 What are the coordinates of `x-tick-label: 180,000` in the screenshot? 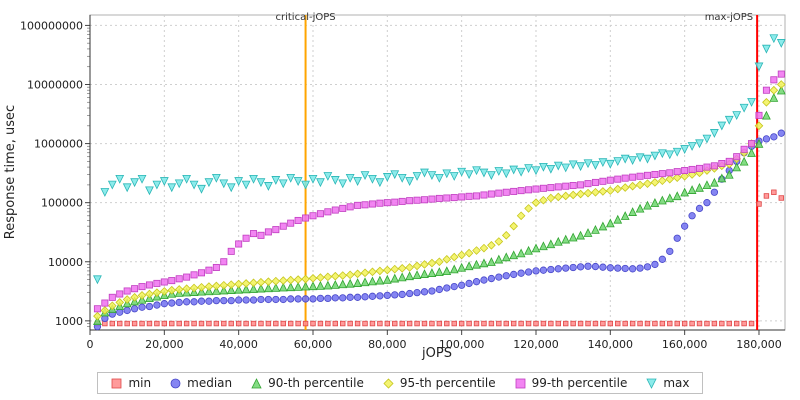 It's located at (759, 344).